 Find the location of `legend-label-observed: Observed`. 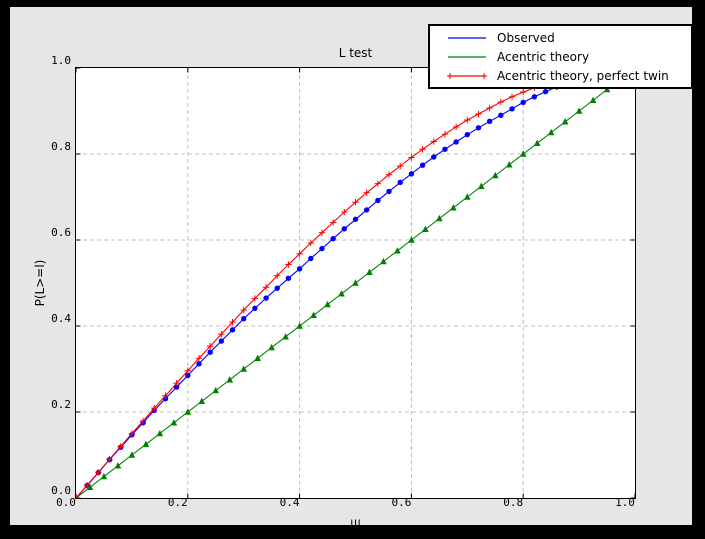

legend-label-observed: Observed is located at coordinates (526, 37).